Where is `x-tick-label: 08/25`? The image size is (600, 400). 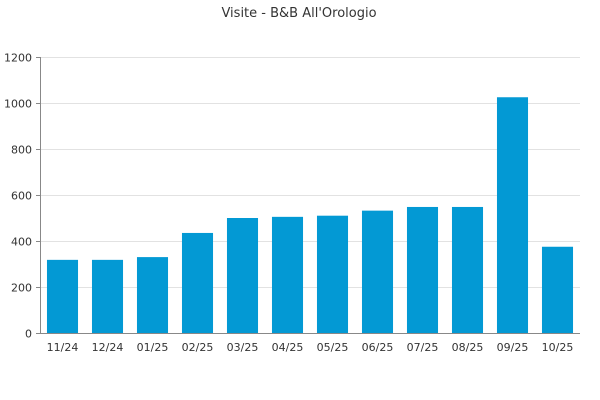
x-tick-label: 08/25 is located at coordinates (468, 347).